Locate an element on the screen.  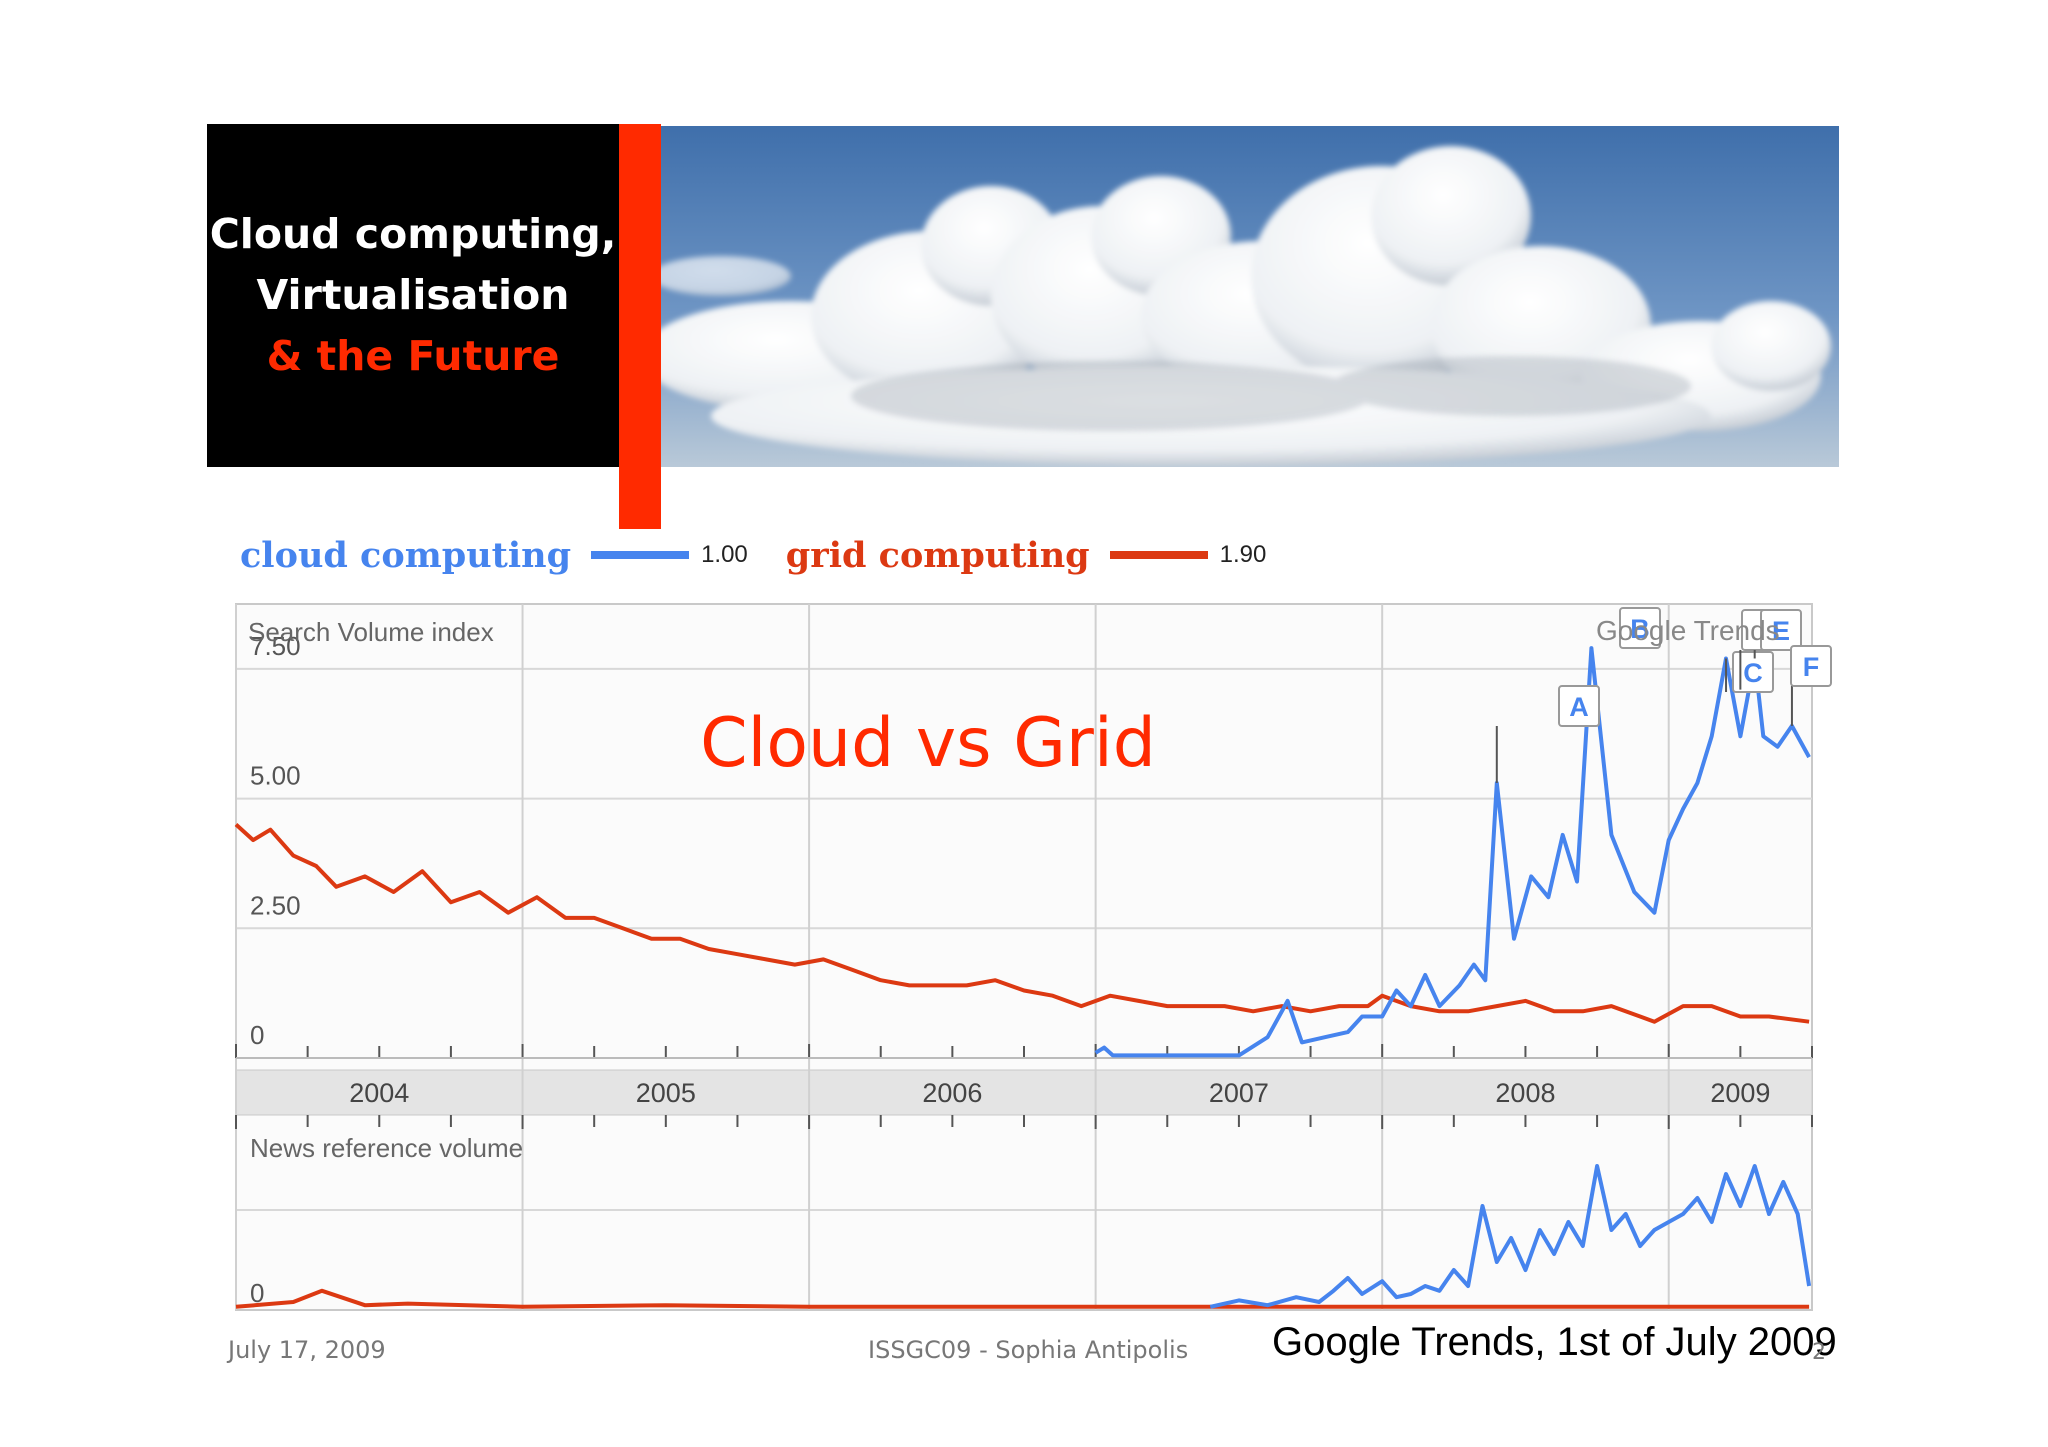
google-trends-watermark: Google Trends is located at coordinates (1688, 630).